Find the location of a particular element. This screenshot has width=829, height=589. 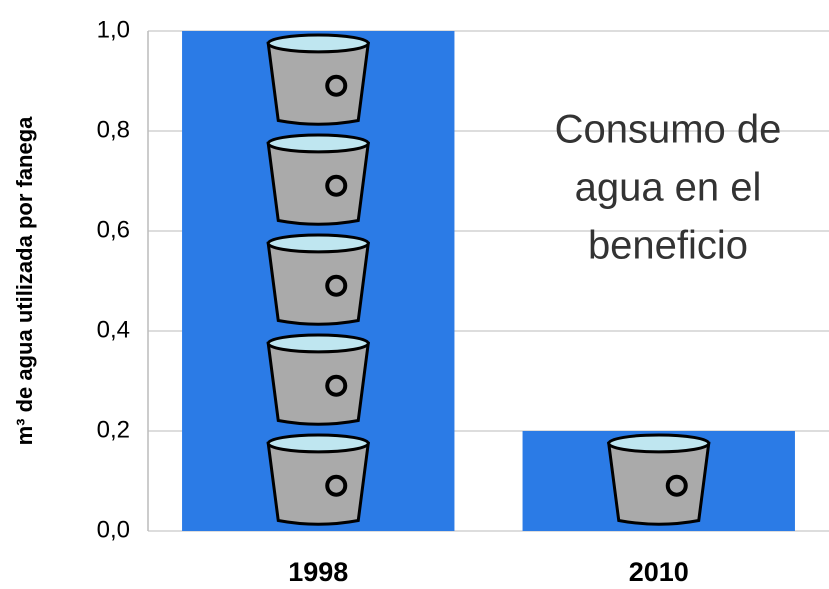

y-tick-label: 0,4 is located at coordinates (113, 329).